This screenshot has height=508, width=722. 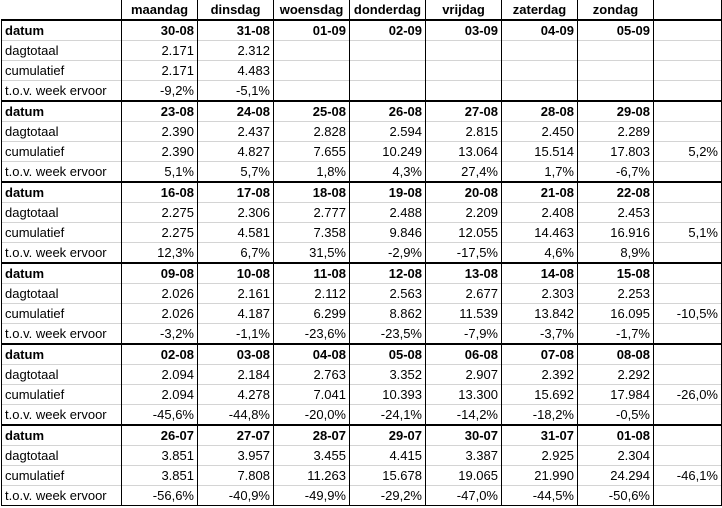 What do you see at coordinates (235, 475) in the screenshot?
I see `cell-cumulatief: 7.808` at bounding box center [235, 475].